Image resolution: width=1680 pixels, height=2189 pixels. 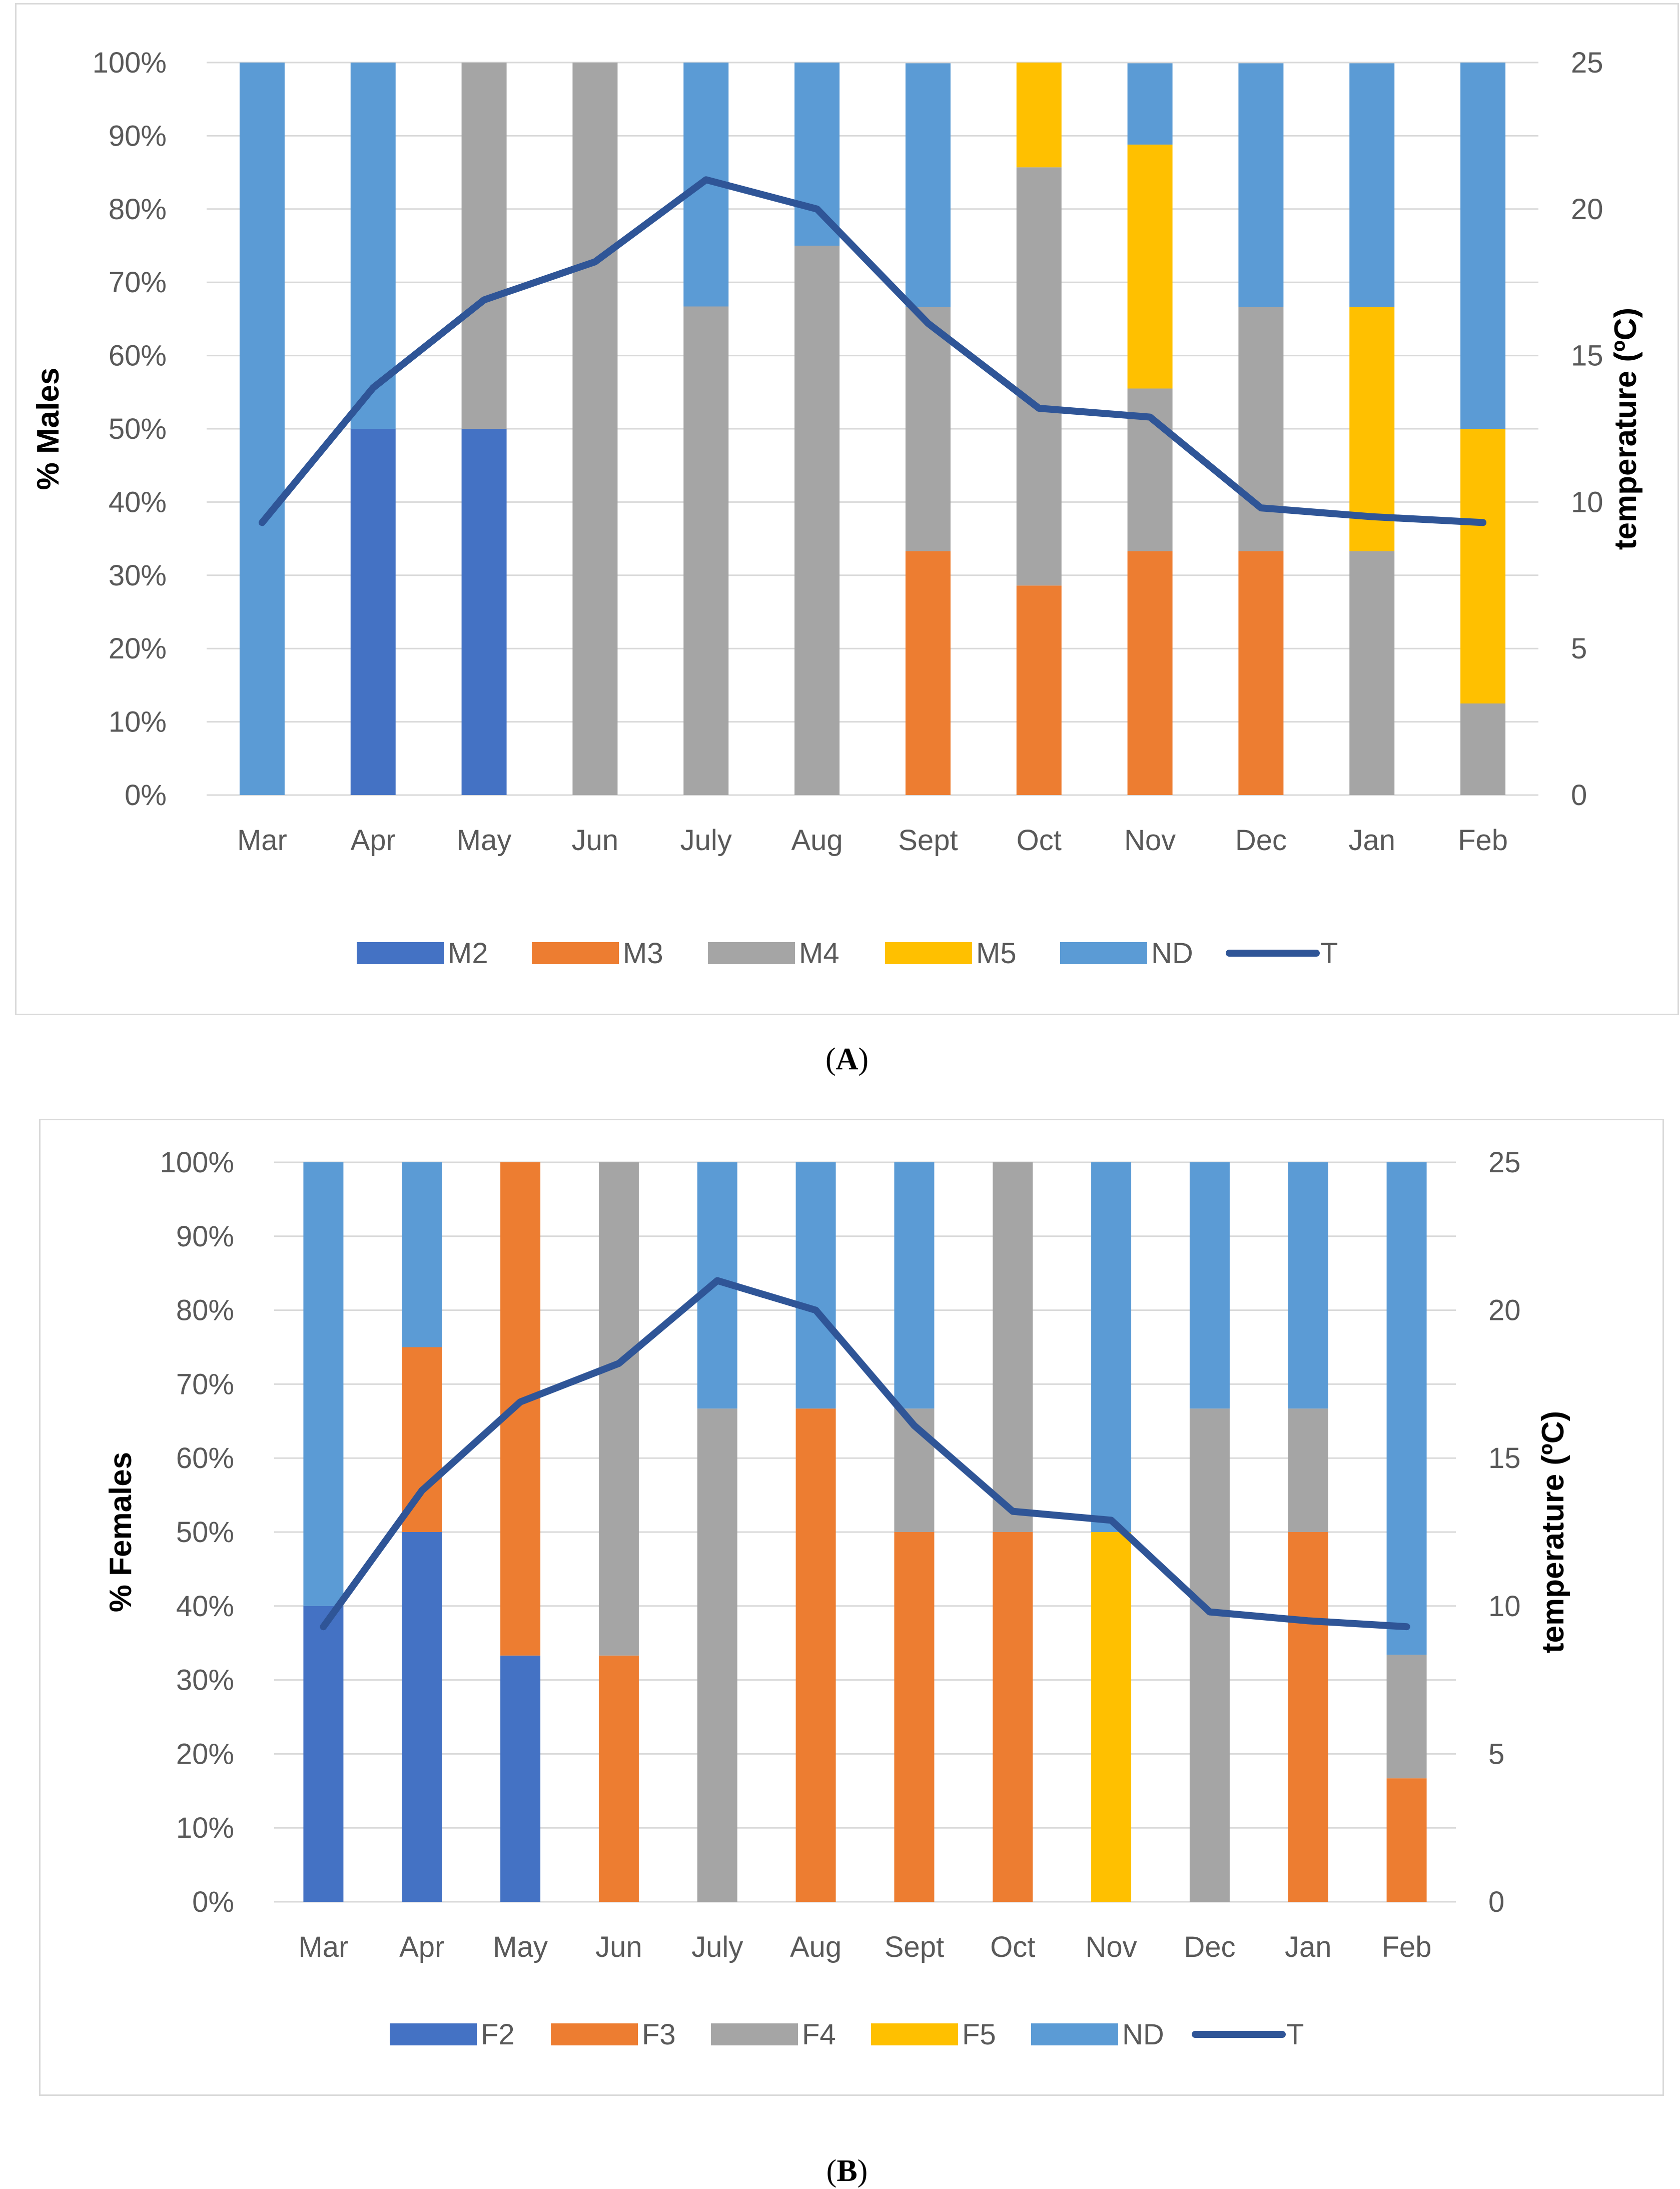 What do you see at coordinates (1150, 673) in the screenshot?
I see `bar-m3-nov` at bounding box center [1150, 673].